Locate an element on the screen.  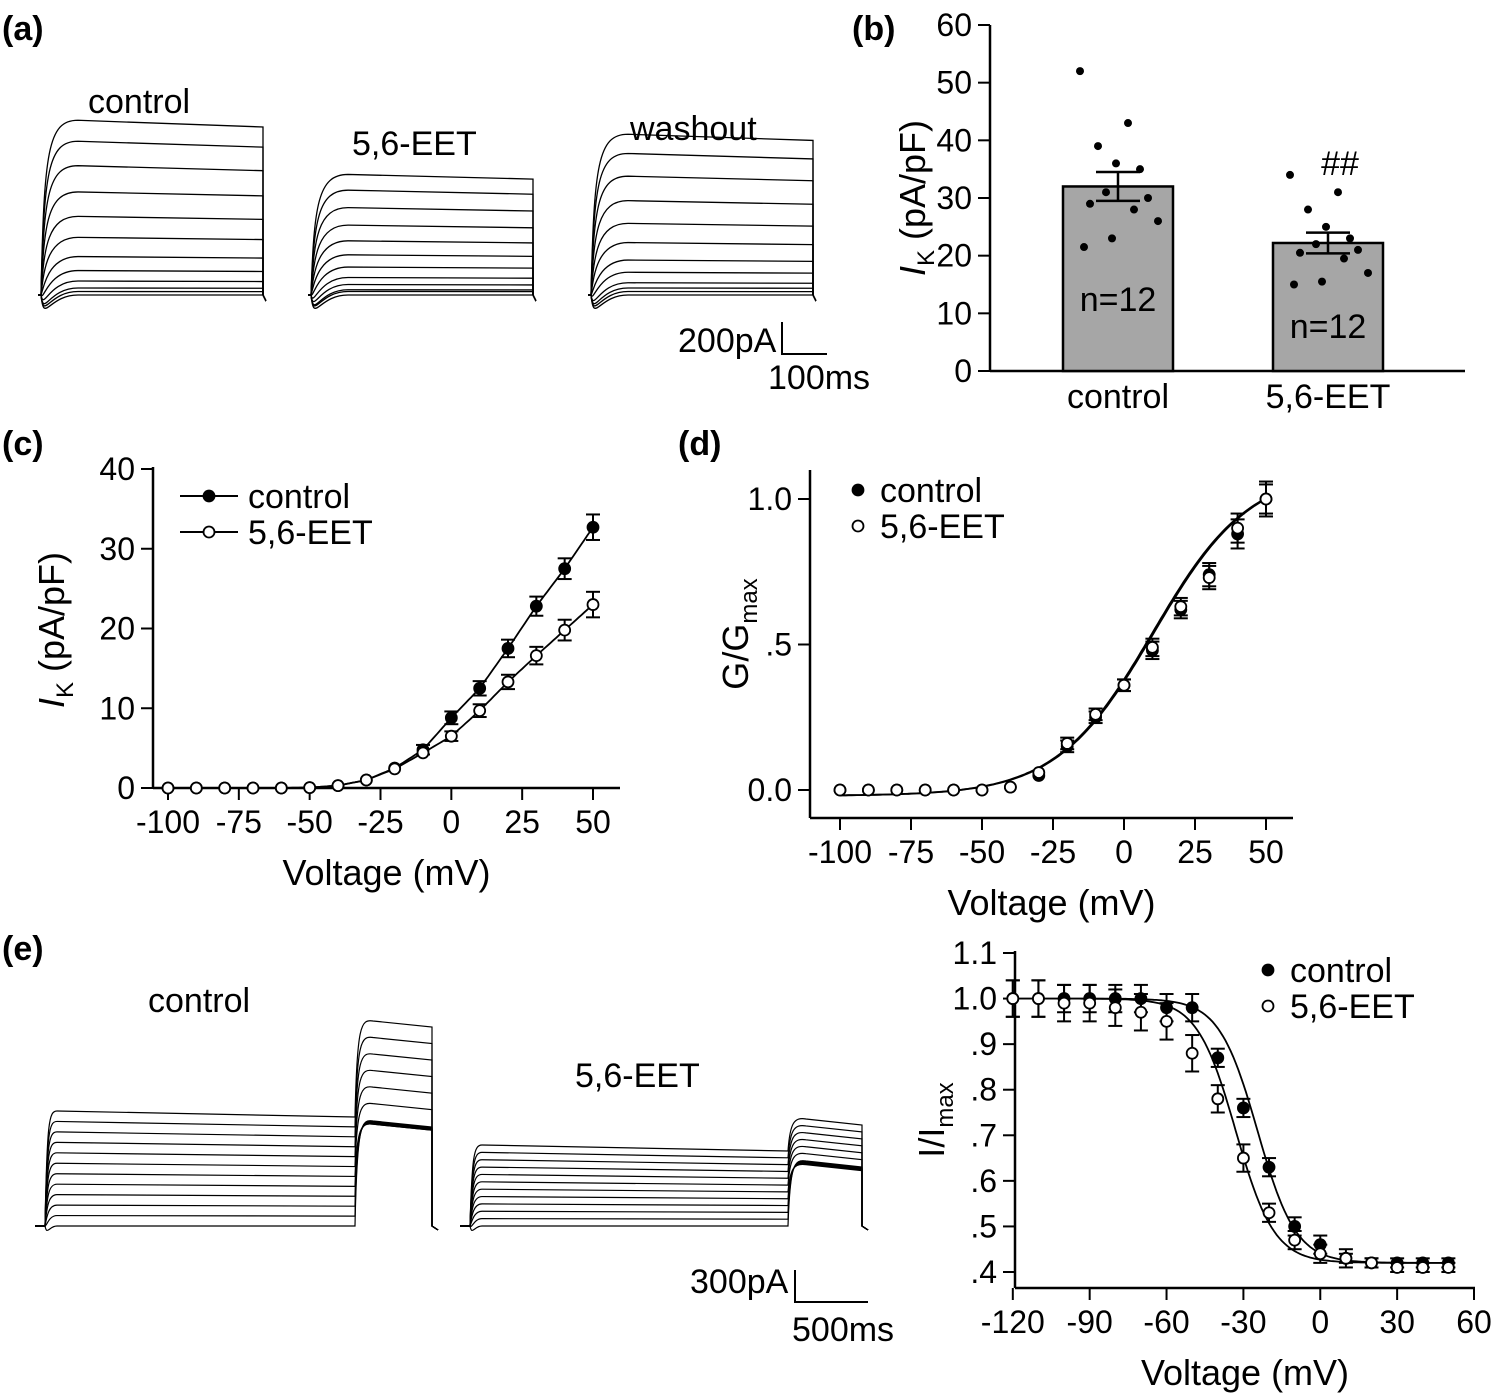
panel-d-x-tick-label: -75 is located at coordinates (911, 852).